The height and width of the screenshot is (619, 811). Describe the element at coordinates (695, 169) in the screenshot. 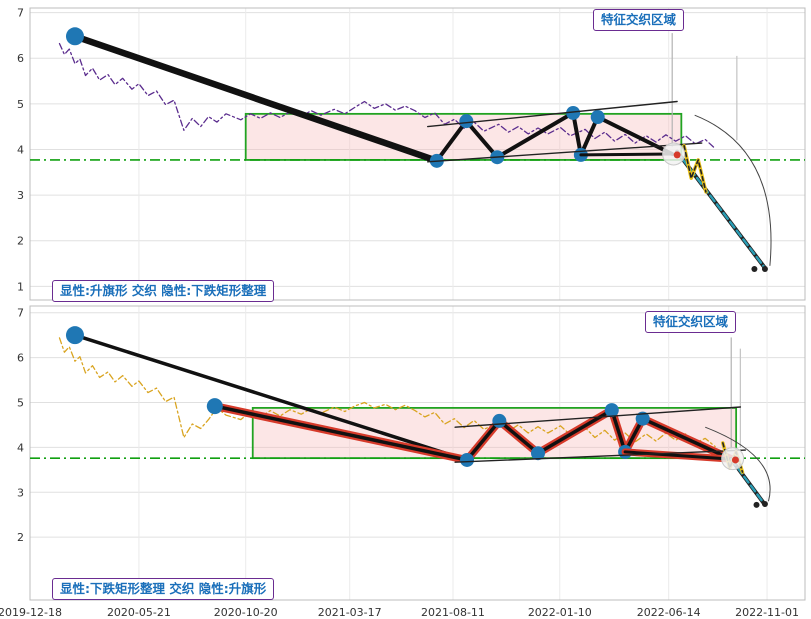

I see `series-breakout-lightning-dash` at that location.